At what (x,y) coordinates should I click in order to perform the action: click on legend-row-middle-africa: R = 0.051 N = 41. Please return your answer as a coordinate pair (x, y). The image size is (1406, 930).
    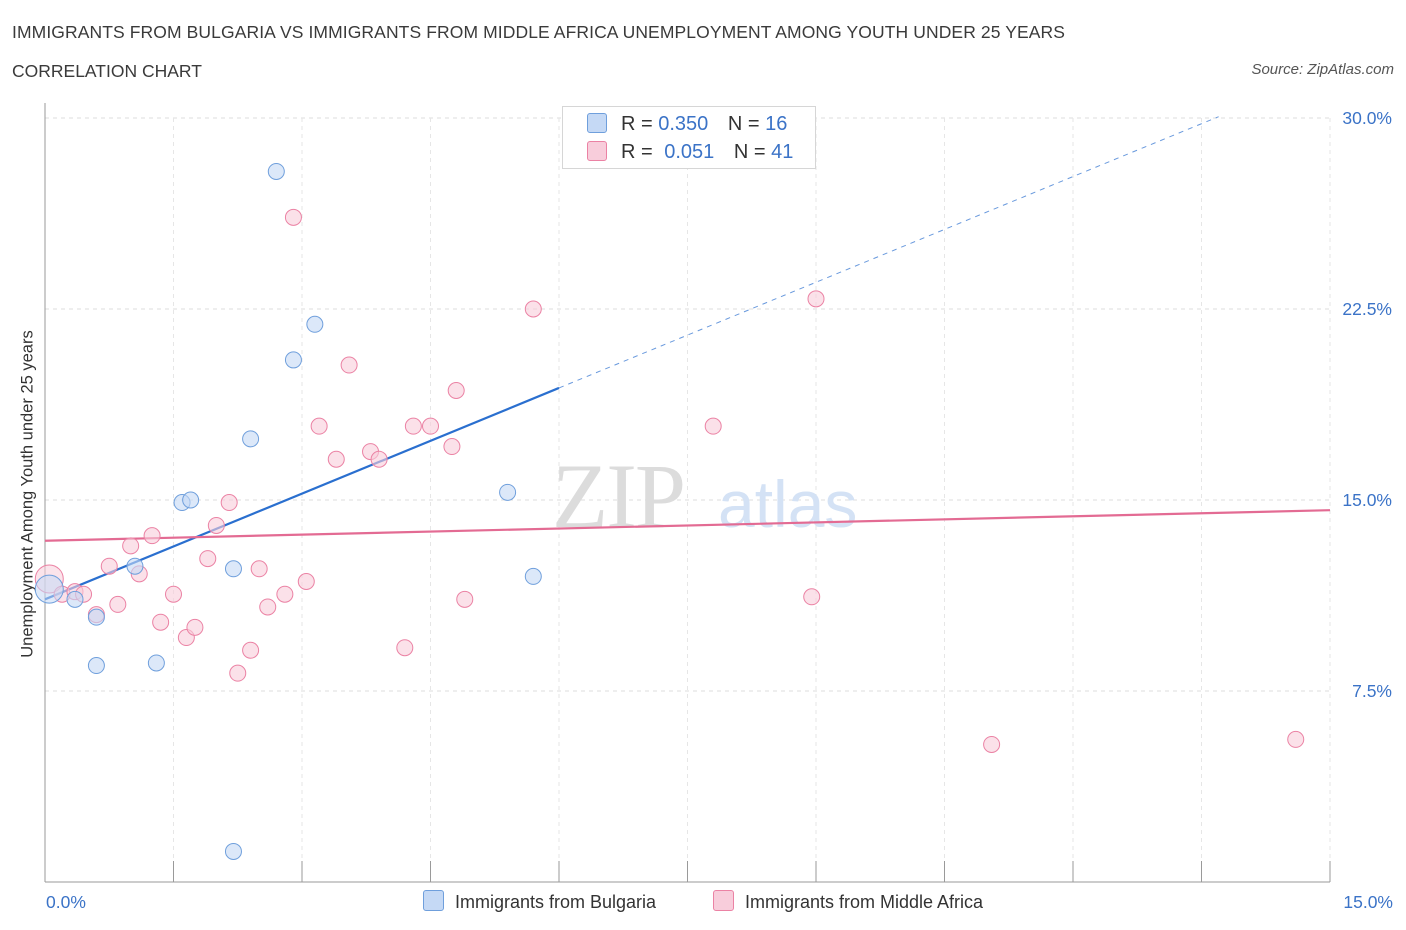
    Looking at the image, I should click on (690, 152).